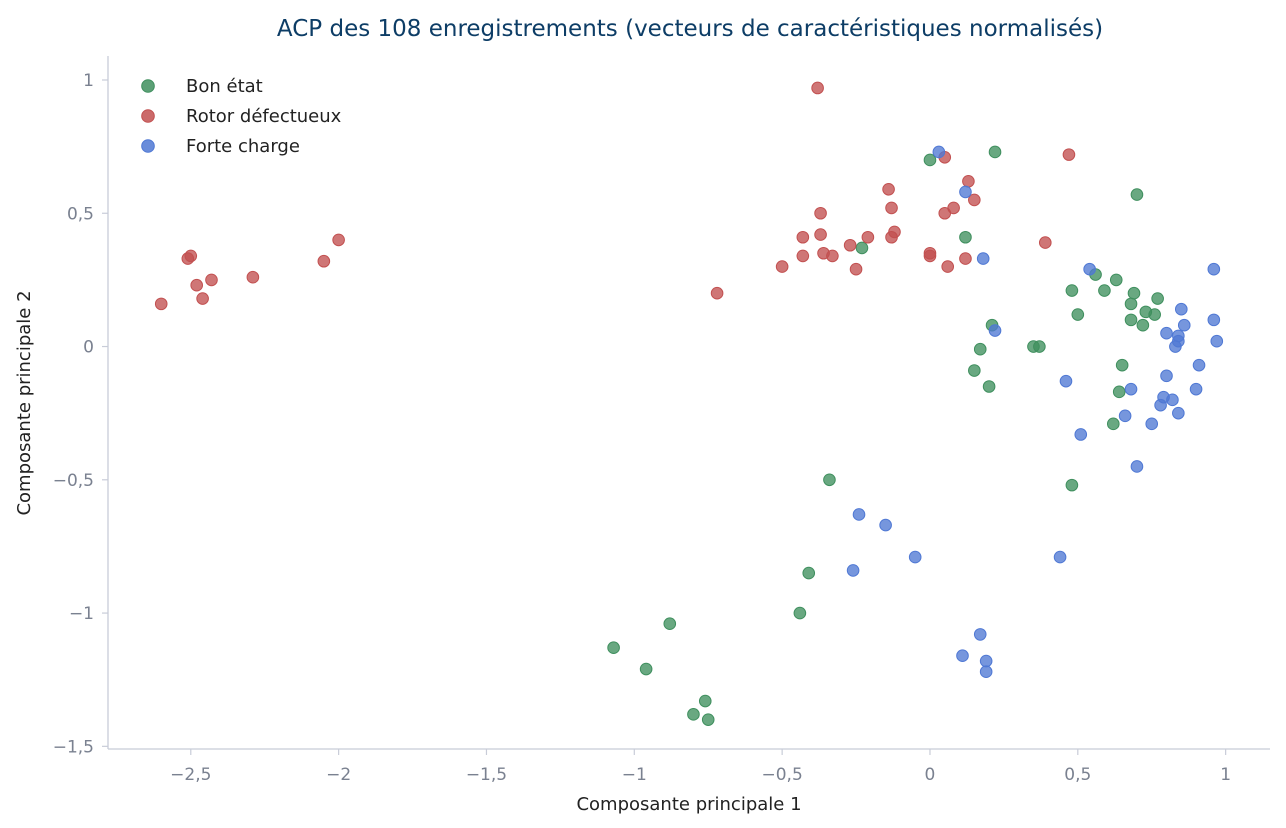 The image size is (1286, 828). Describe the element at coordinates (688, 804) in the screenshot. I see `x-axis-label: Composante principale 1` at that location.